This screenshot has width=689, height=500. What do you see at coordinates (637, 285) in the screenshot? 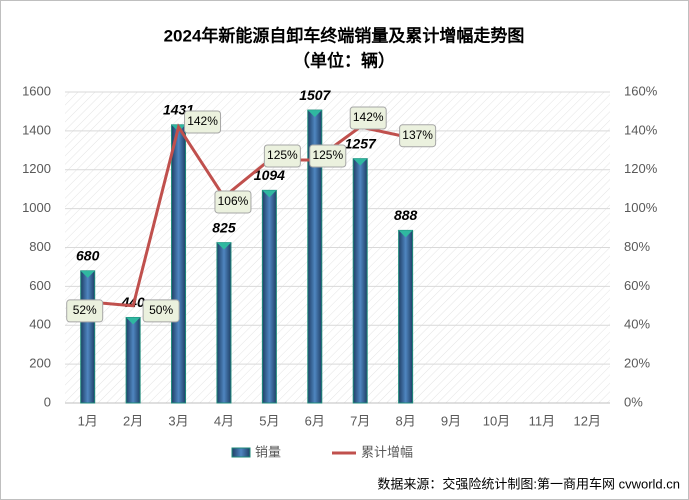
I see `y2-tick-label: 60%` at bounding box center [637, 285].